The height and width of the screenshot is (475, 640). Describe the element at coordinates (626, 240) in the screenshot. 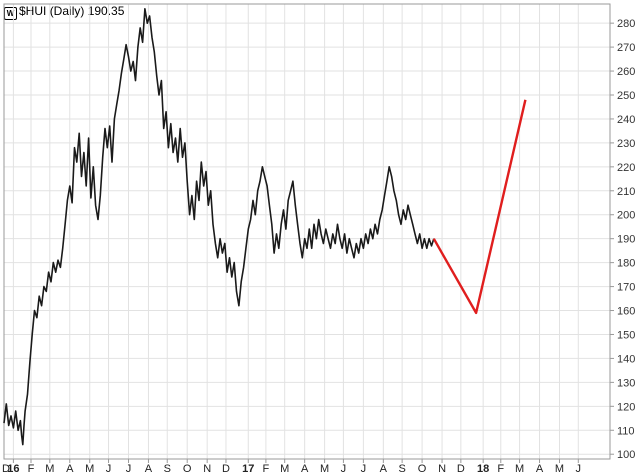

I see `y-tick-label: 190` at that location.